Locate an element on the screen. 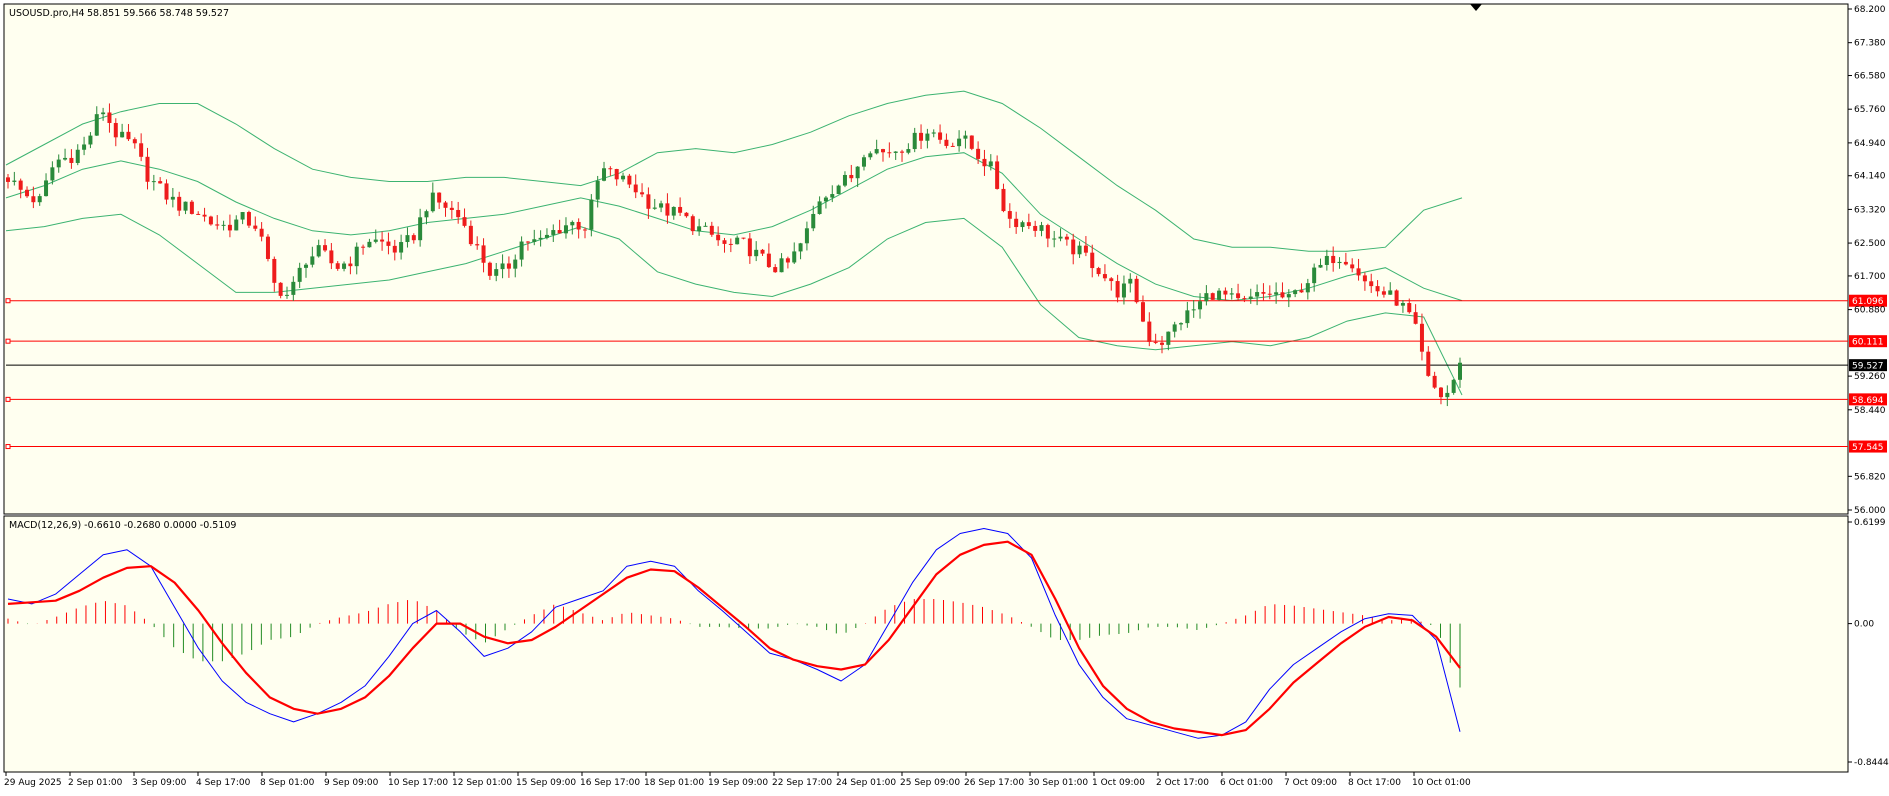 Image resolution: width=1889 pixels, height=796 pixels. price-tick-label: 59.260 is located at coordinates (1870, 377).